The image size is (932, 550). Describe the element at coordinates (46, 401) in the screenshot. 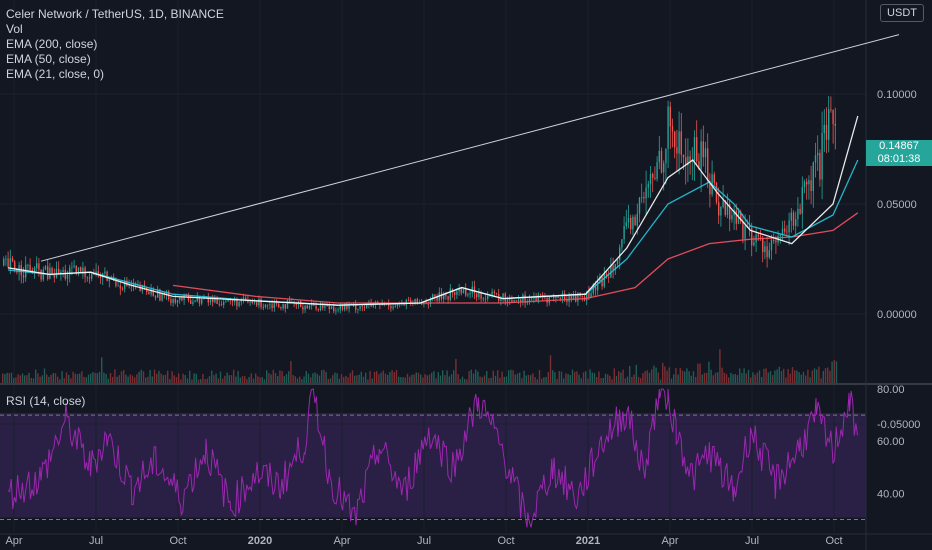

I see `rsi-title: RSI (14, close)` at that location.